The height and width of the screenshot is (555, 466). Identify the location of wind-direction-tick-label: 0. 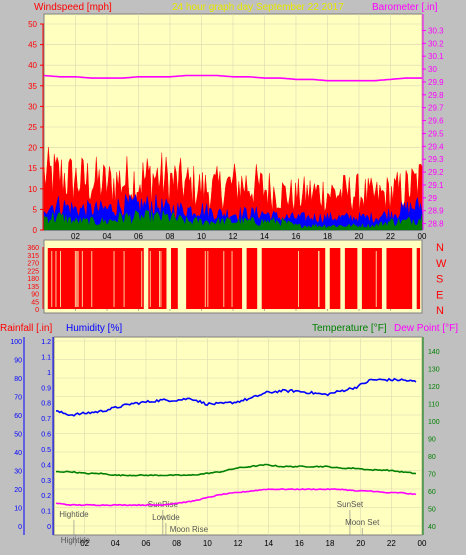
(37, 310).